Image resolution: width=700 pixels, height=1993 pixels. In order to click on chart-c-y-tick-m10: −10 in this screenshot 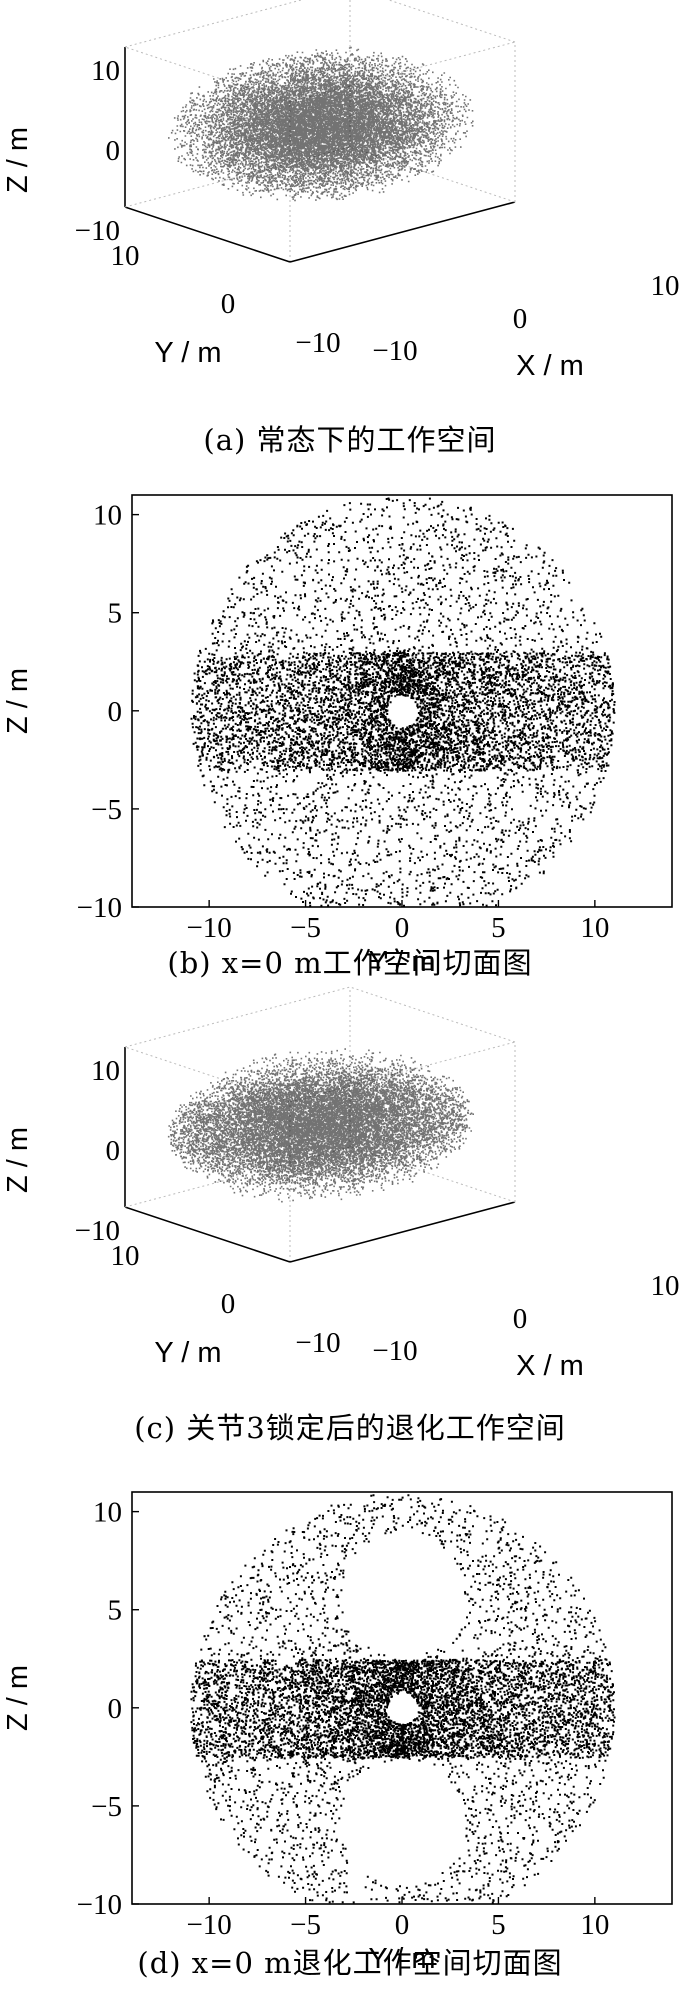, I will do `click(317, 1343)`.